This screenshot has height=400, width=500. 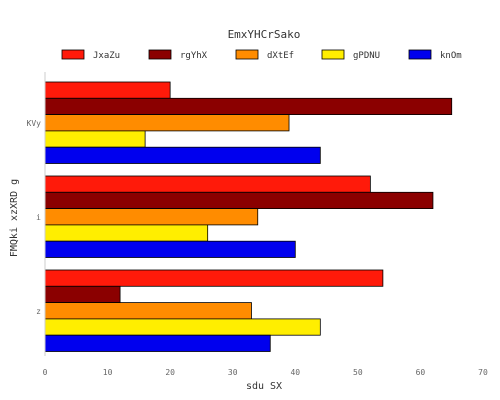 What do you see at coordinates (157, 343) in the screenshot?
I see `bar-knOm-z` at bounding box center [157, 343].